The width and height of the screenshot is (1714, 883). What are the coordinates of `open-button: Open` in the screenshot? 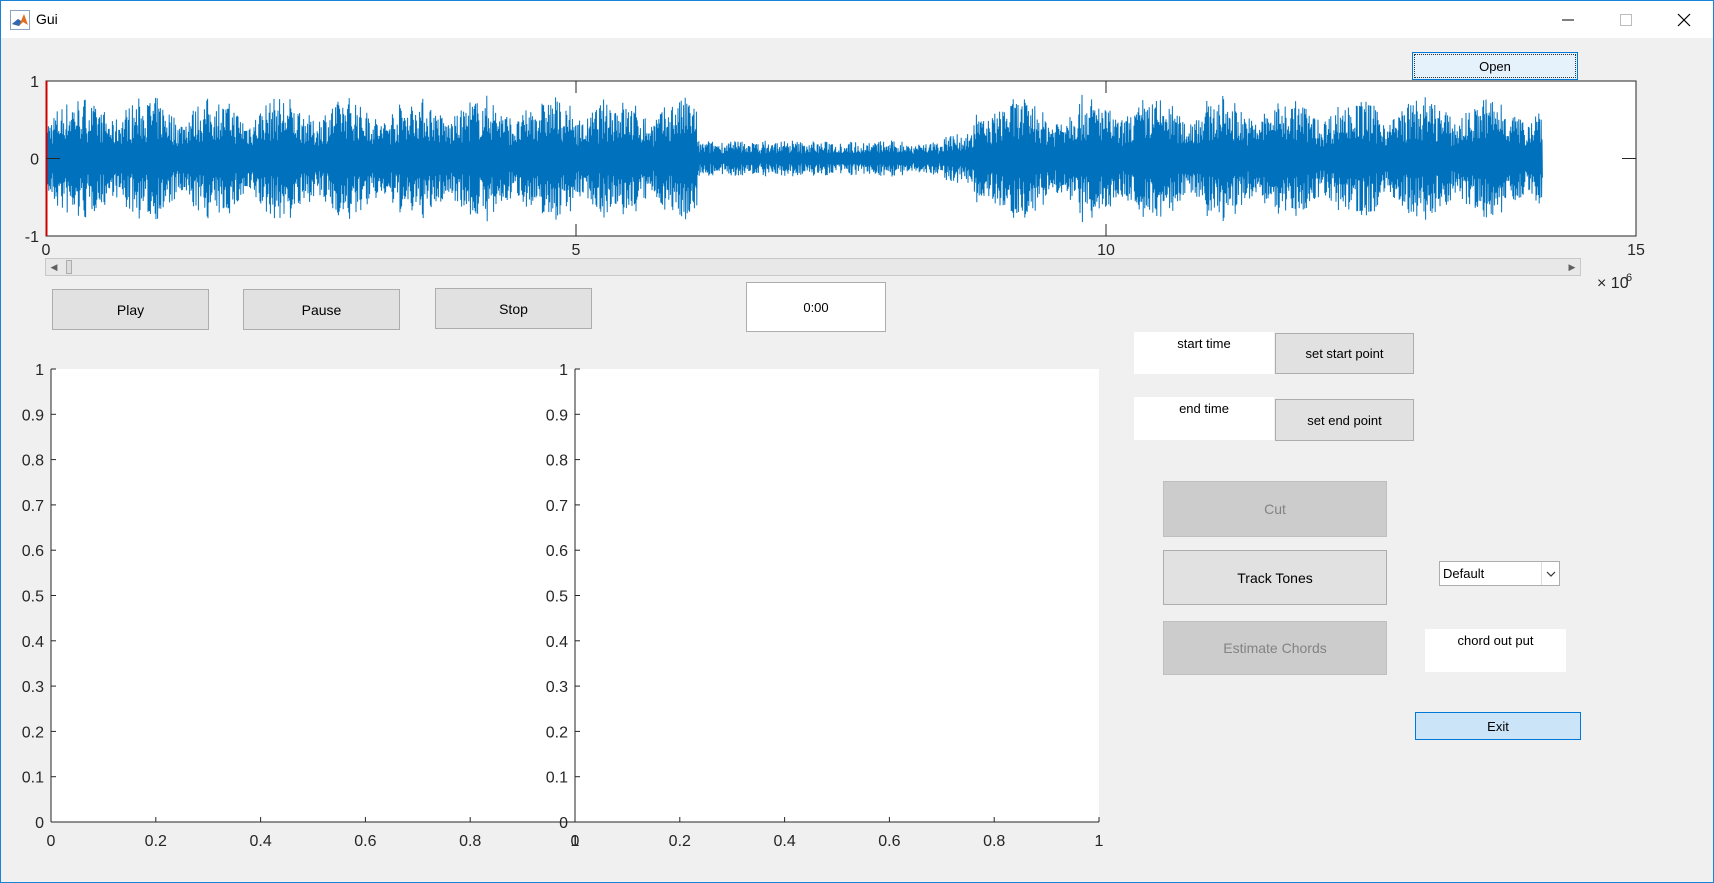 It's located at (1495, 66).